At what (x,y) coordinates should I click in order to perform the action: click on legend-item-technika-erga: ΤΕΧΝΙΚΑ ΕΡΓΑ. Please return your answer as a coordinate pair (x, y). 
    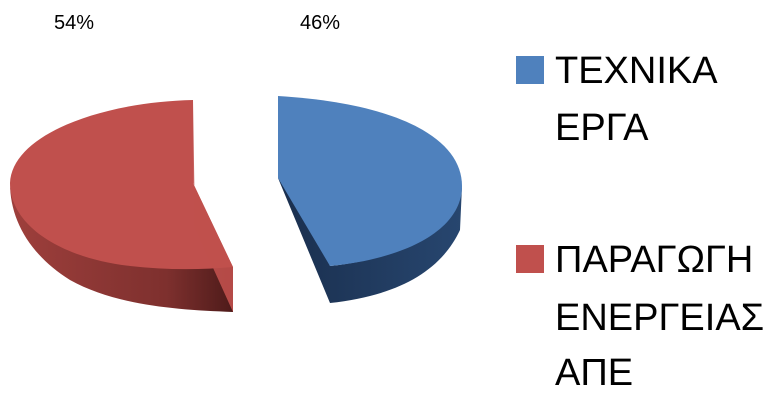
    Looking at the image, I should click on (617, 99).